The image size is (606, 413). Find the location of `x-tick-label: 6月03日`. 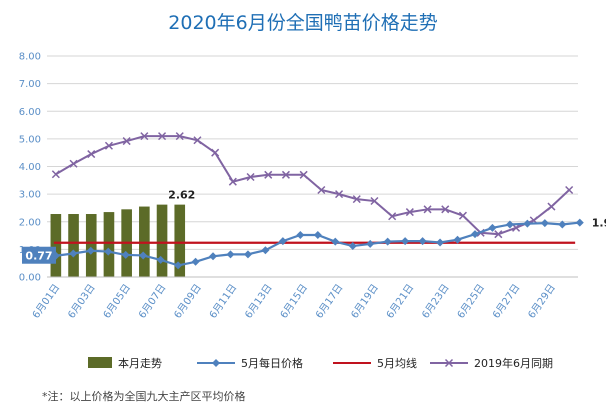

x-tick-label: 6月03日 is located at coordinates (81, 301).